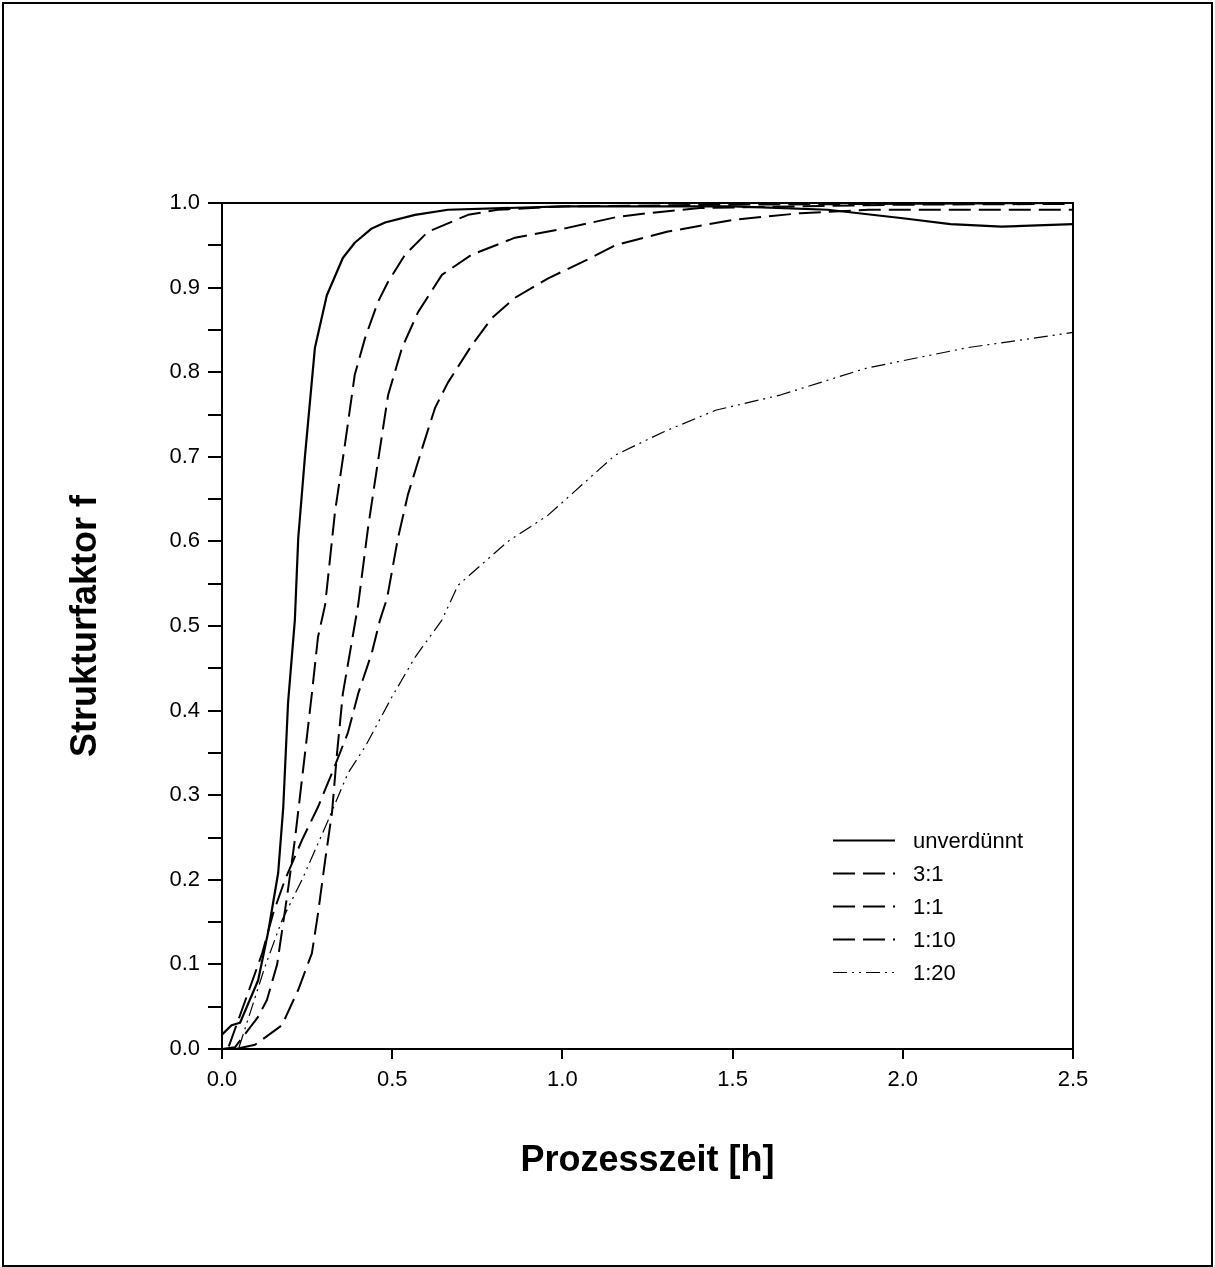  I want to click on x-tick-label: 0.5, so click(392, 1079).